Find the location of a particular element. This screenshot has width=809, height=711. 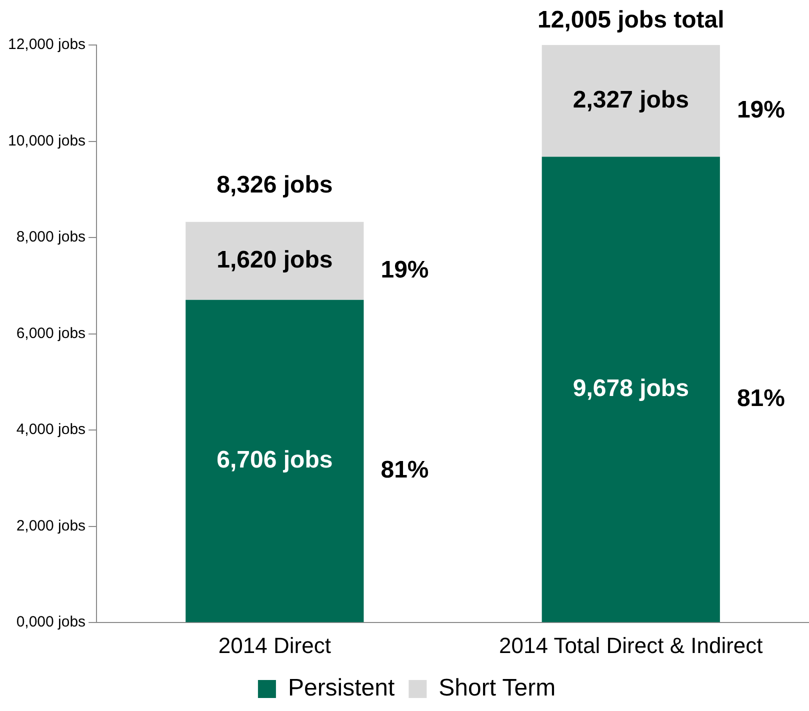

legend-label: Persistent is located at coordinates (342, 688).